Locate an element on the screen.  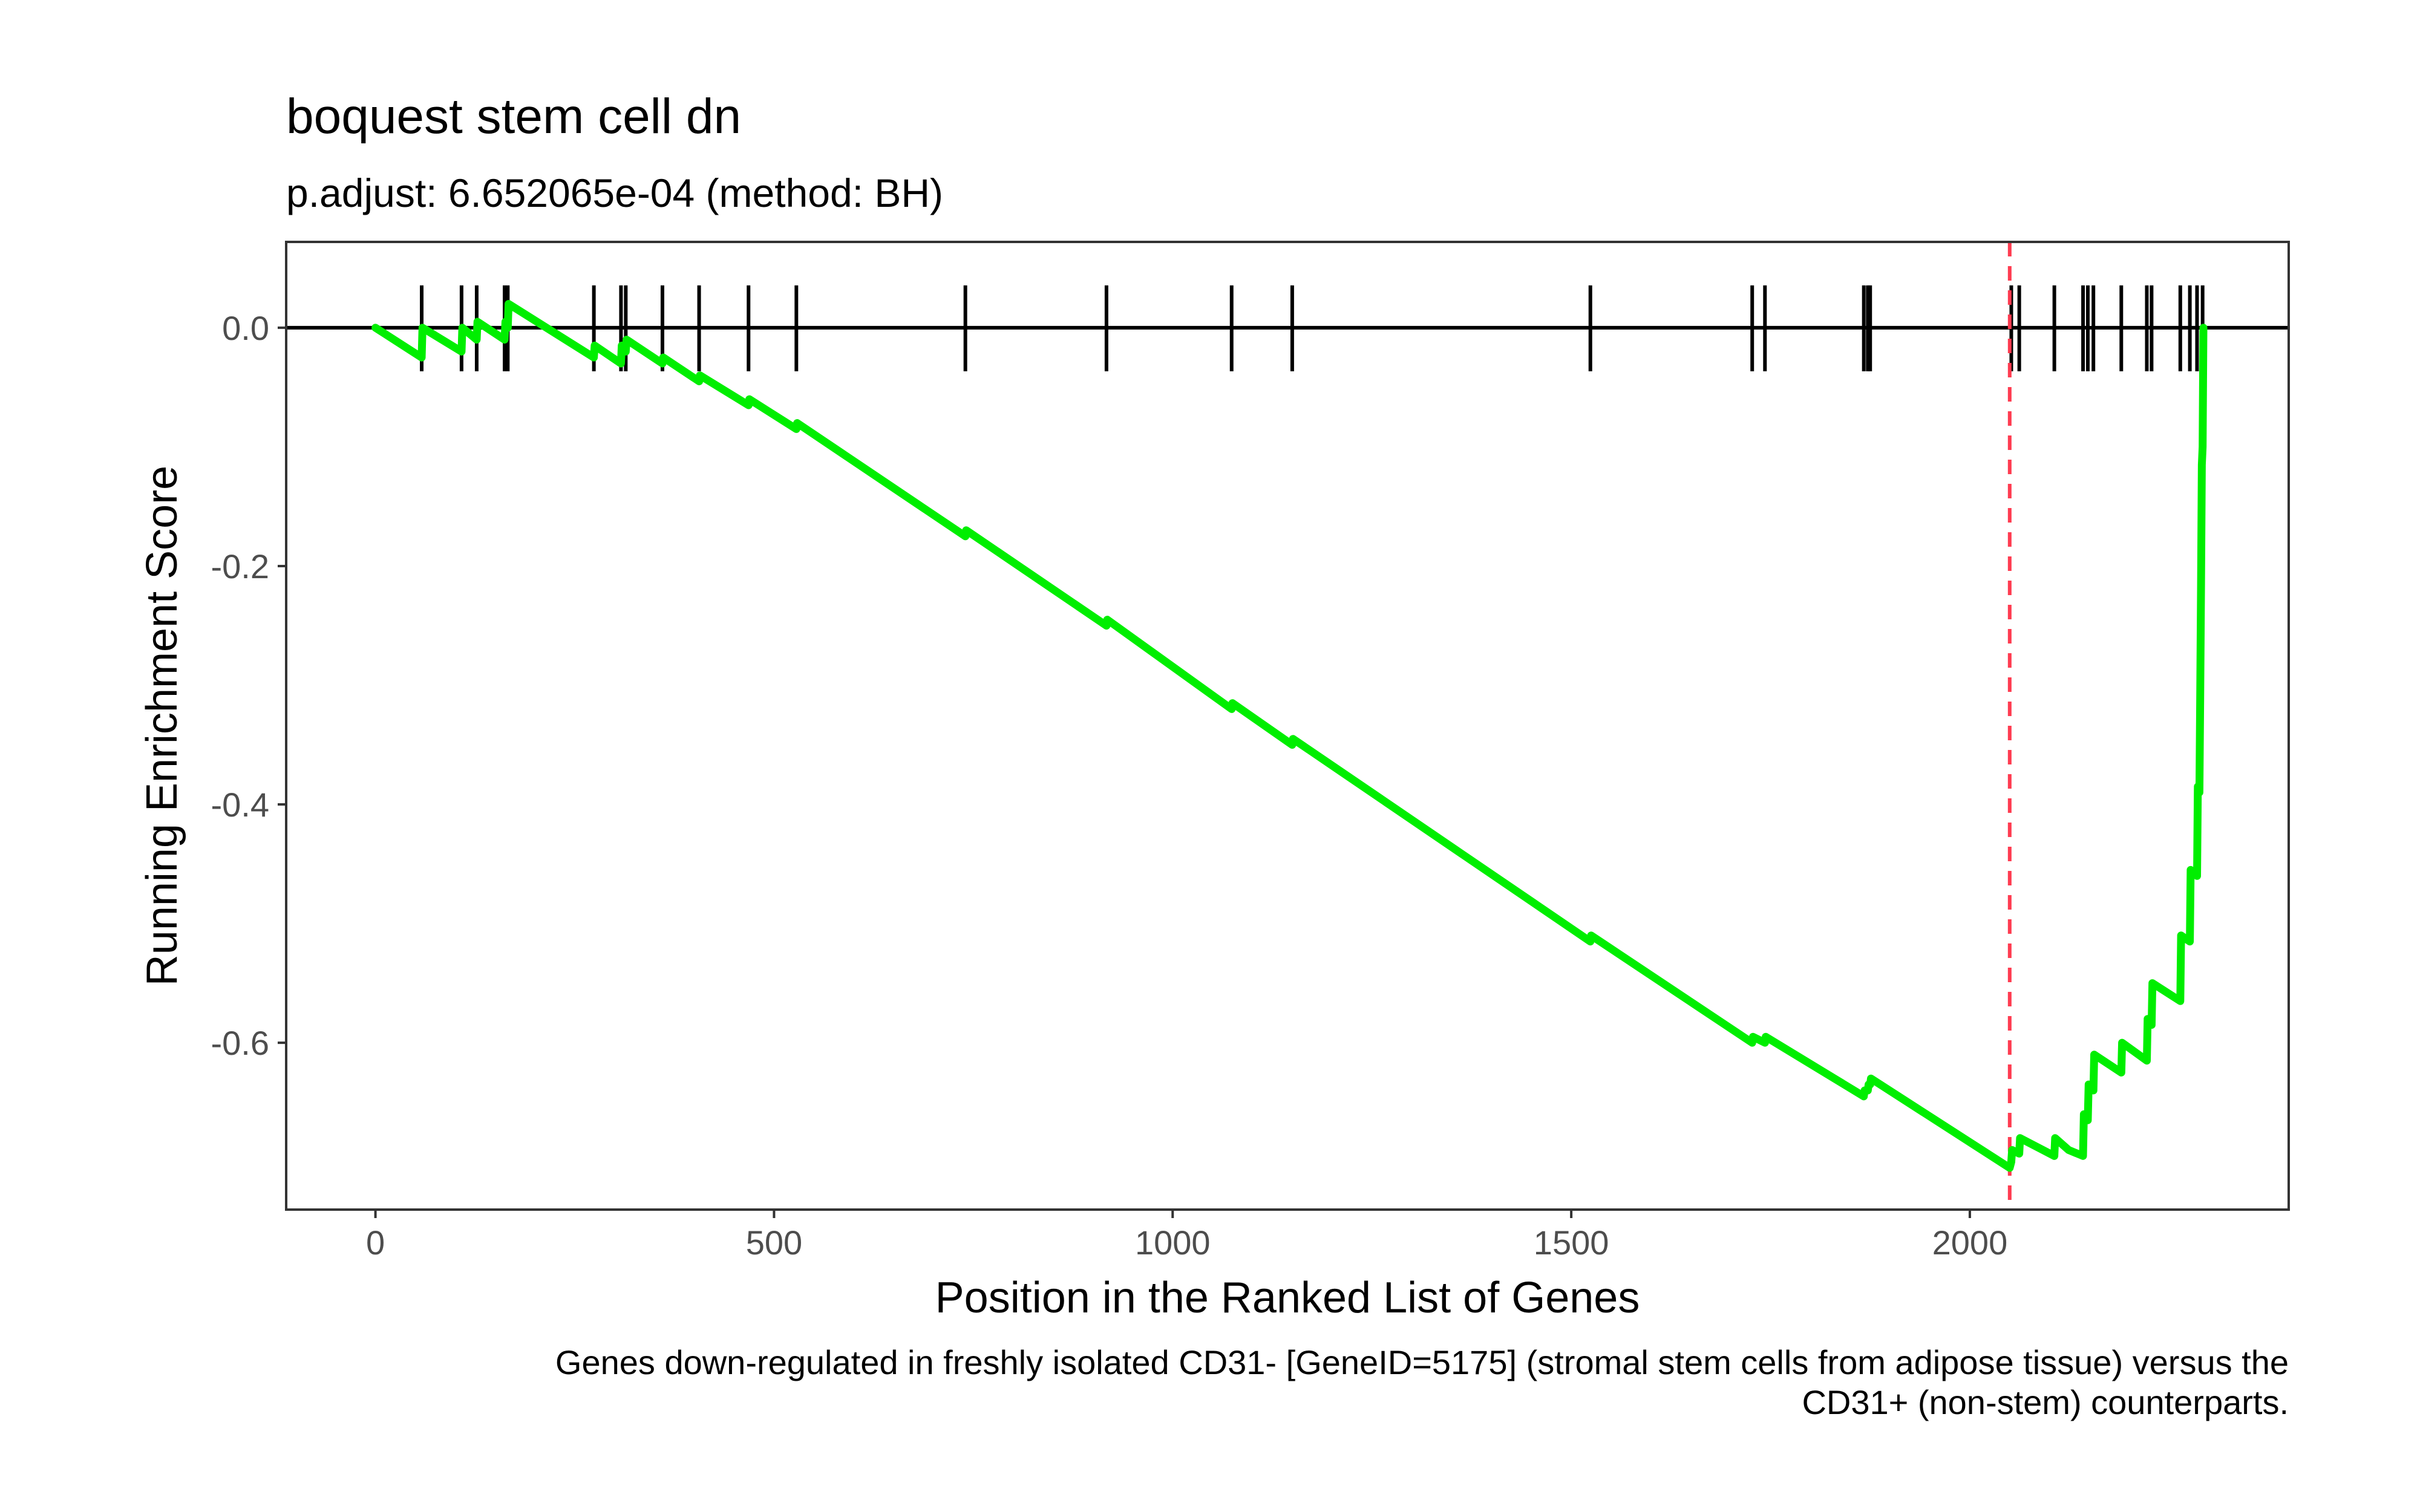
x-tick-label: 500 is located at coordinates (774, 1243).